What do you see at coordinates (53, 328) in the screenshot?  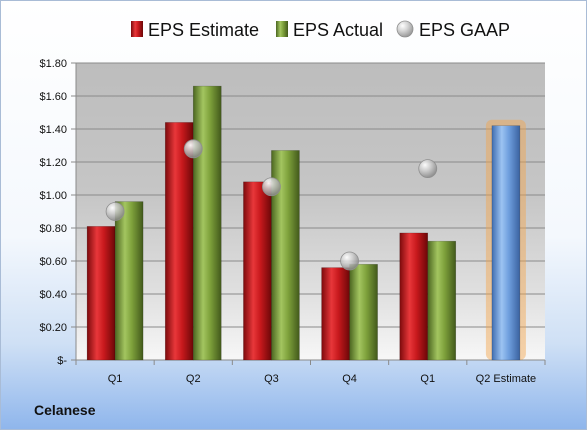 I see `y-tick-label: $0.20` at bounding box center [53, 328].